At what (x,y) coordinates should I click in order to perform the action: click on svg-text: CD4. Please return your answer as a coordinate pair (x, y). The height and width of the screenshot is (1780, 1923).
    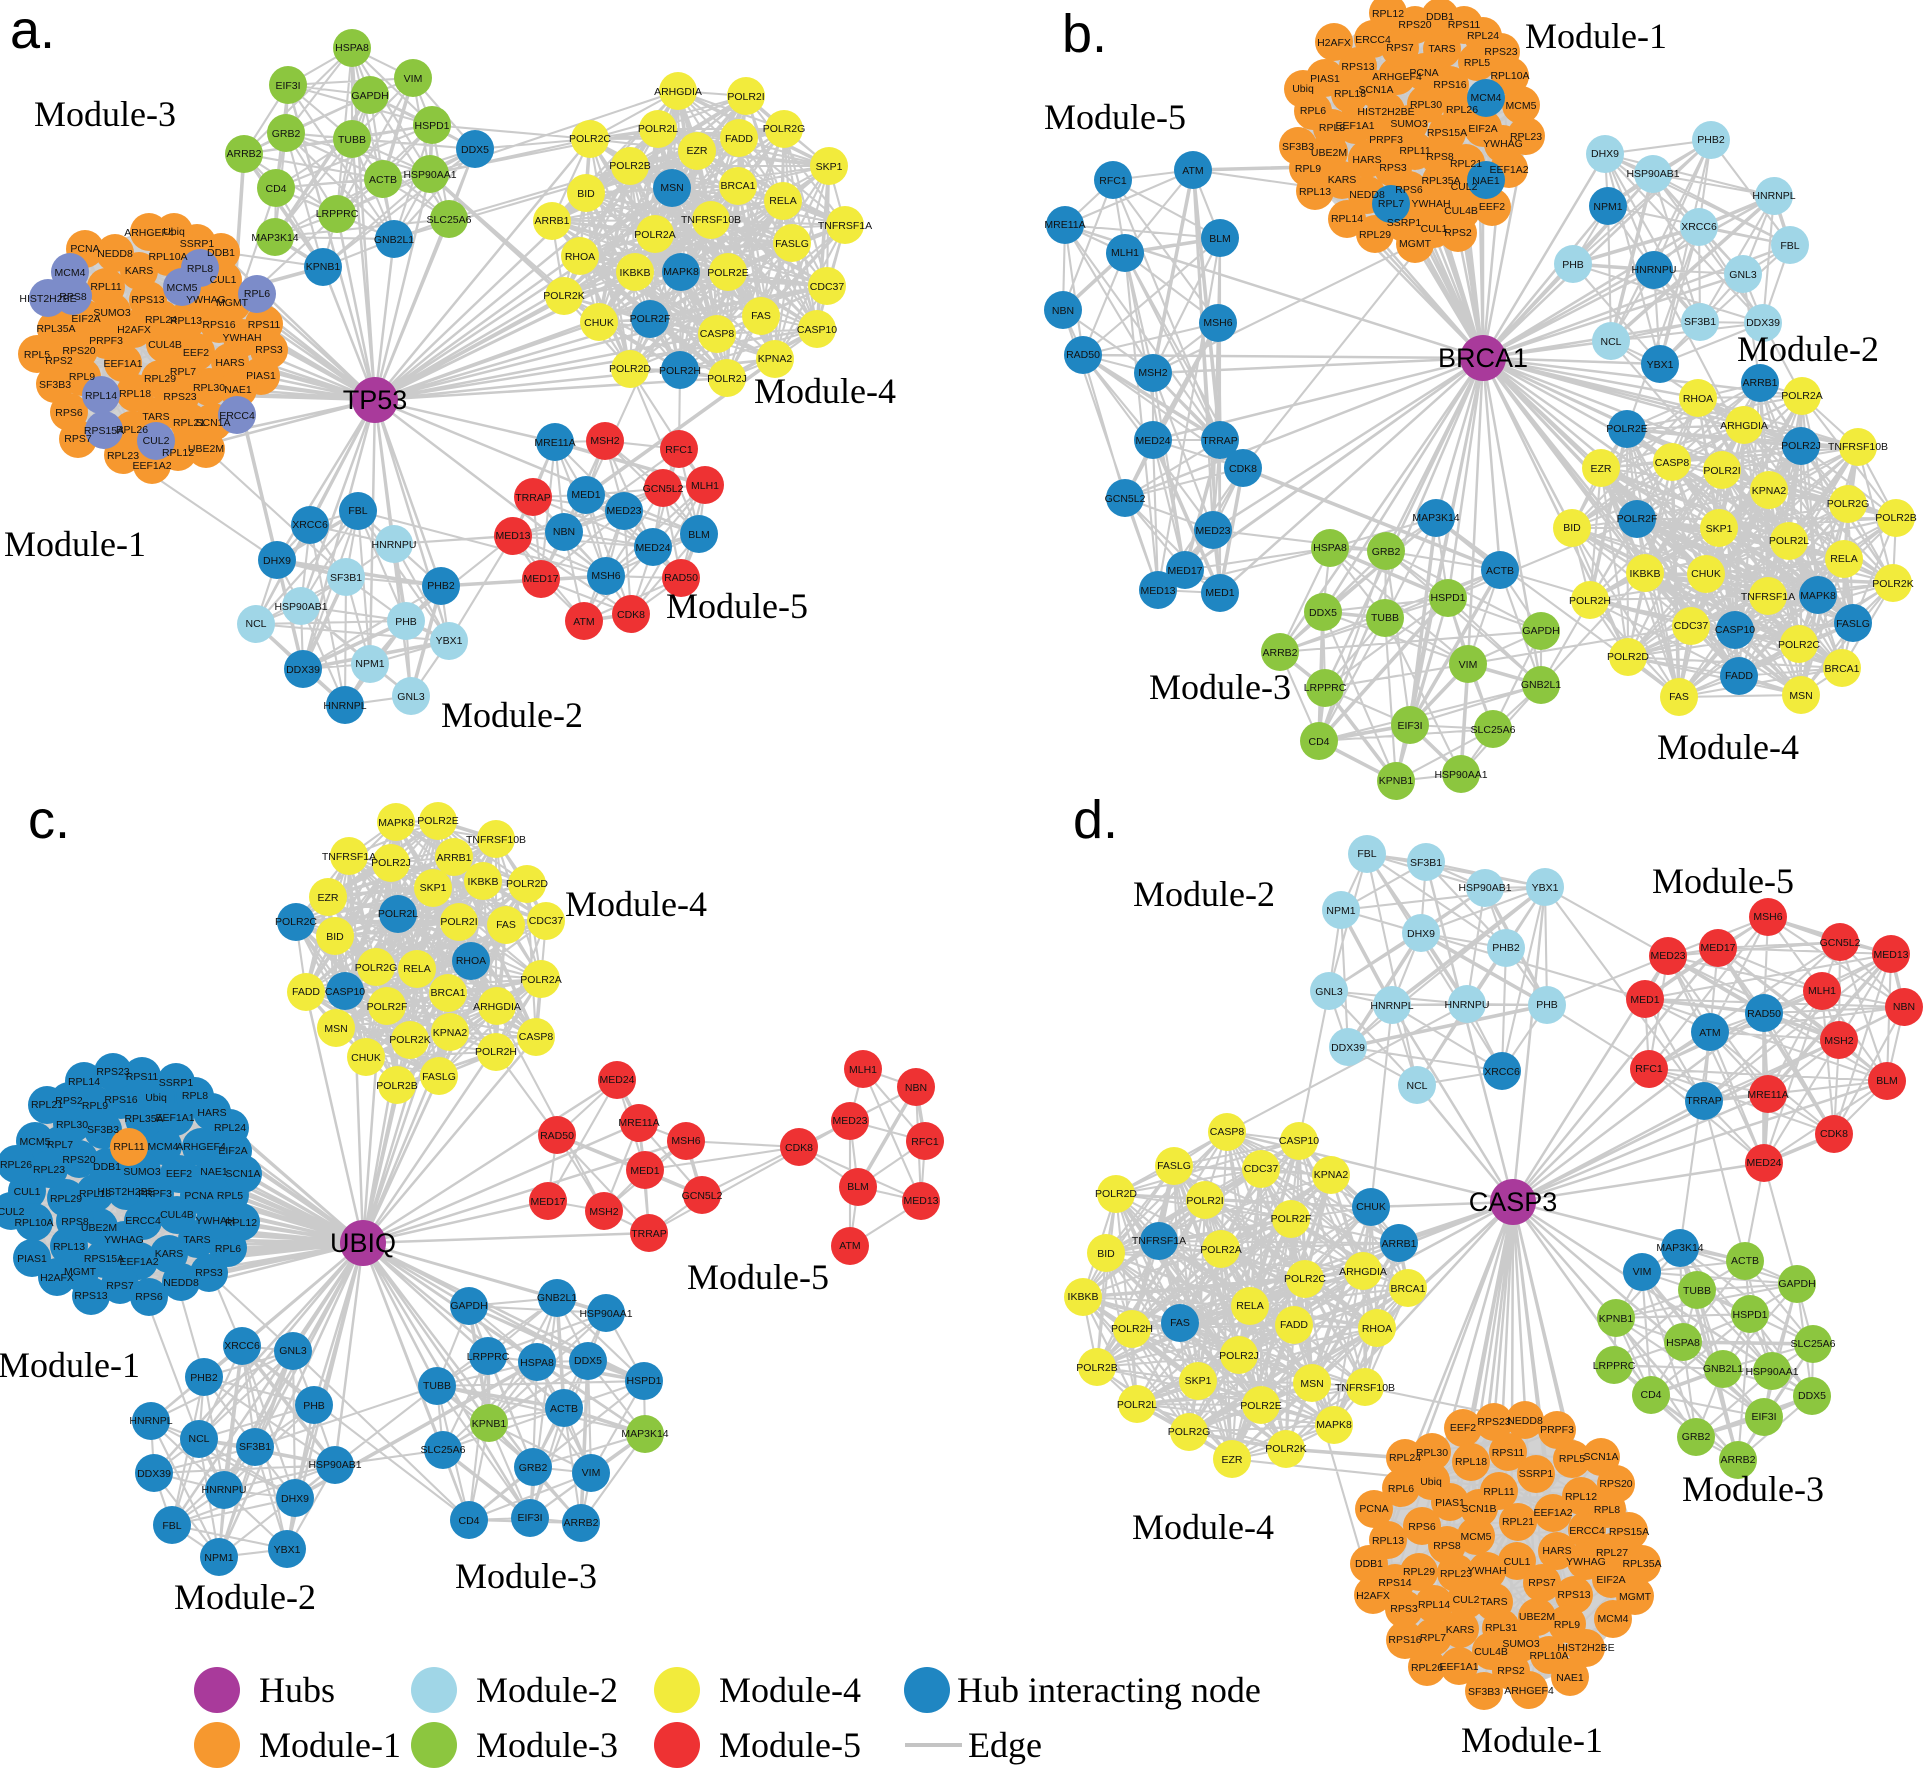
    Looking at the image, I should click on (468, 1521).